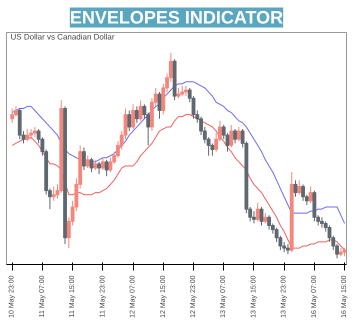 The height and width of the screenshot is (320, 360). What do you see at coordinates (62, 37) in the screenshot?
I see `text: US Dollar vs Canadian Dollar` at bounding box center [62, 37].